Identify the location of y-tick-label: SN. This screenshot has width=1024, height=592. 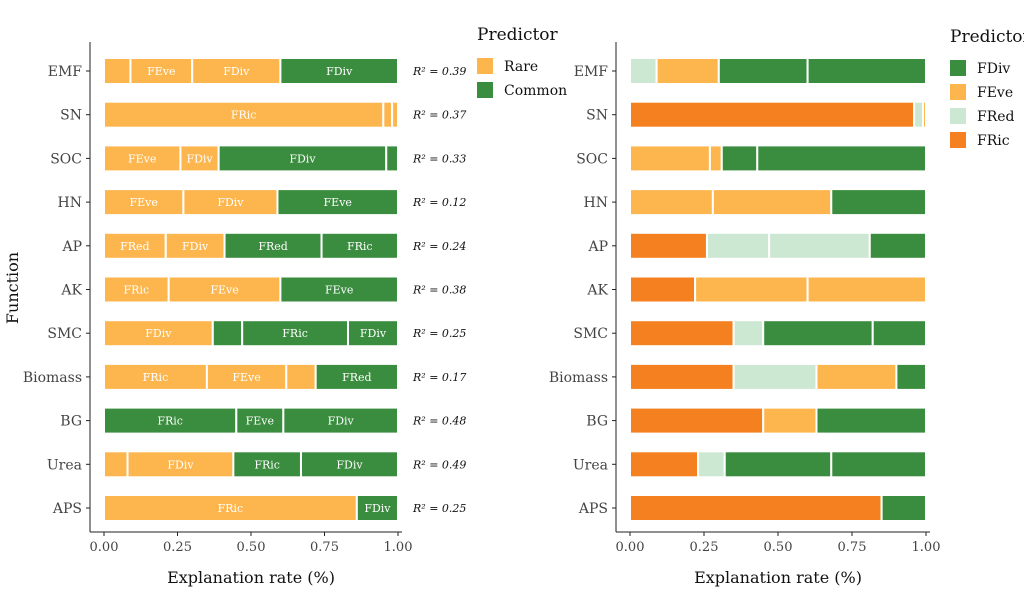
(71, 116).